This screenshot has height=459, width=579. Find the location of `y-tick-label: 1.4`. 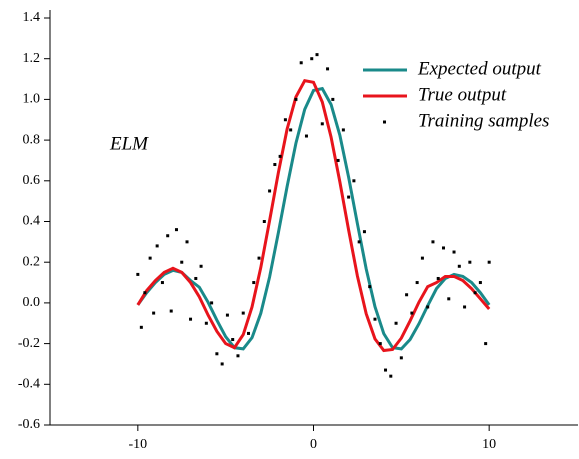

y-tick-label: 1.4 is located at coordinates (32, 17).